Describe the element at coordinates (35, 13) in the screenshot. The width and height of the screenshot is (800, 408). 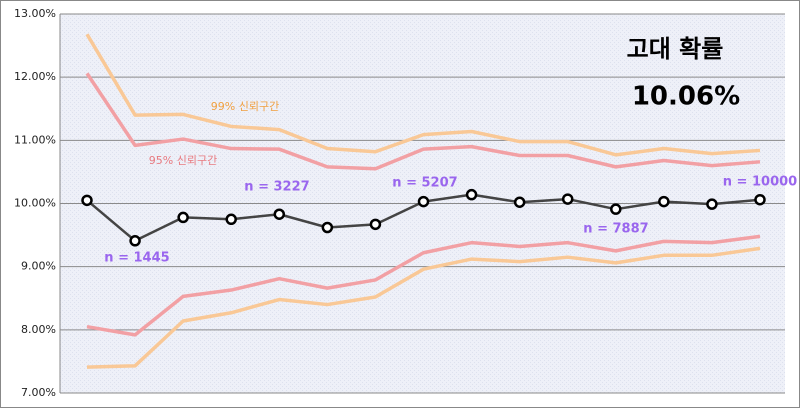
I see `y-tick-label: 13.00%` at that location.